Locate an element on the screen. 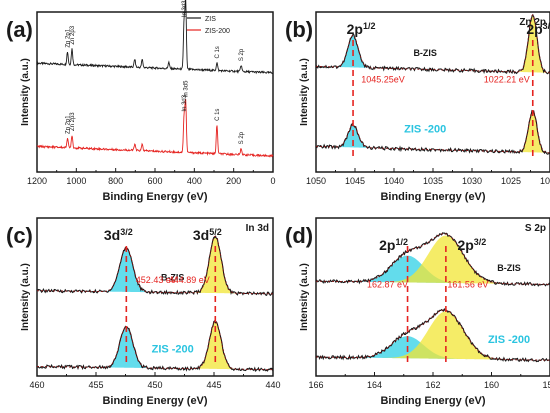 The height and width of the screenshot is (413, 550). x-tick-label: 200 is located at coordinates (233, 181).